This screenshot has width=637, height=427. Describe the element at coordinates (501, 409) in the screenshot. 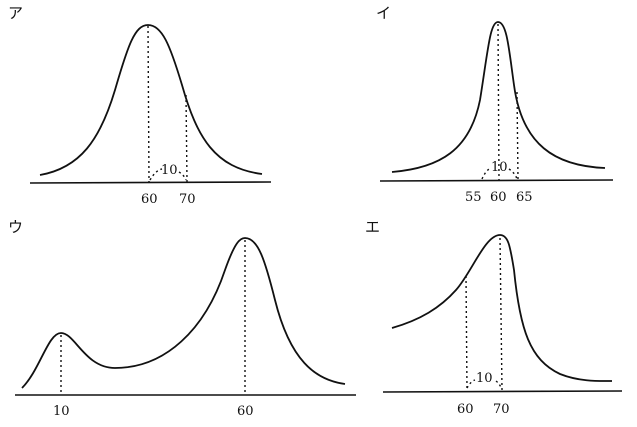

I see `panel-e-tick-70: 70` at that location.